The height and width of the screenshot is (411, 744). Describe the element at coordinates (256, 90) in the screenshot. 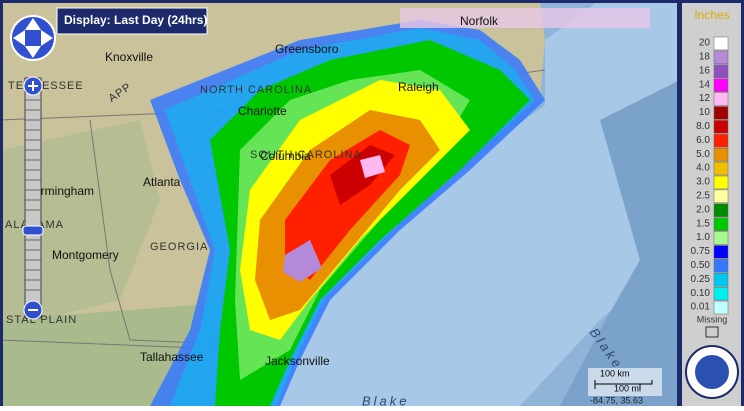

I see `region-label: NORTH CAROLINA` at that location.